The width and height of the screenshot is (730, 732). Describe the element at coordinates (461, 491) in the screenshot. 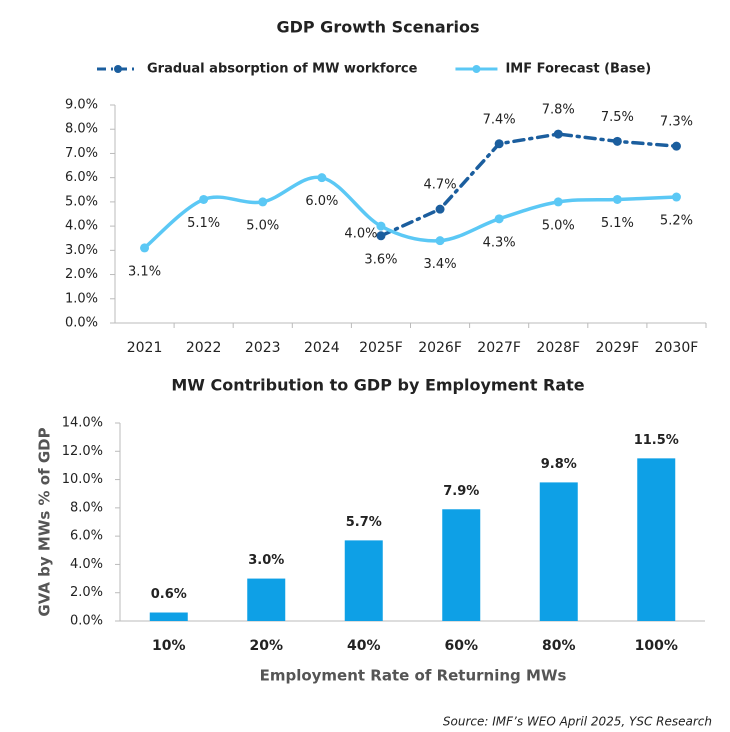

I see `data-label: 7.9%` at that location.